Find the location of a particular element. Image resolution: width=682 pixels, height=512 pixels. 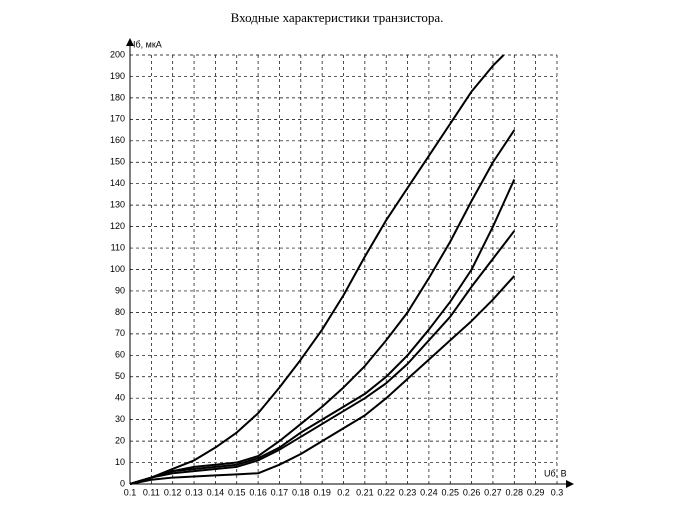

x-tick-label: 0.21 is located at coordinates (365, 492).